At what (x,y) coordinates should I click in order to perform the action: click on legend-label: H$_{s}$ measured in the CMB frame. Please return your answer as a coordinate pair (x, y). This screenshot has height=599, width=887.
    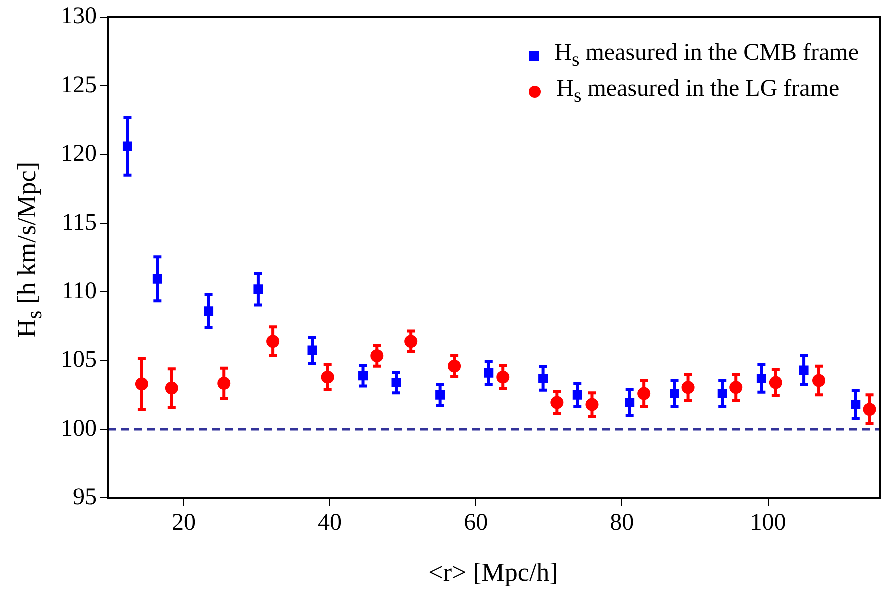
    Looking at the image, I should click on (706, 56).